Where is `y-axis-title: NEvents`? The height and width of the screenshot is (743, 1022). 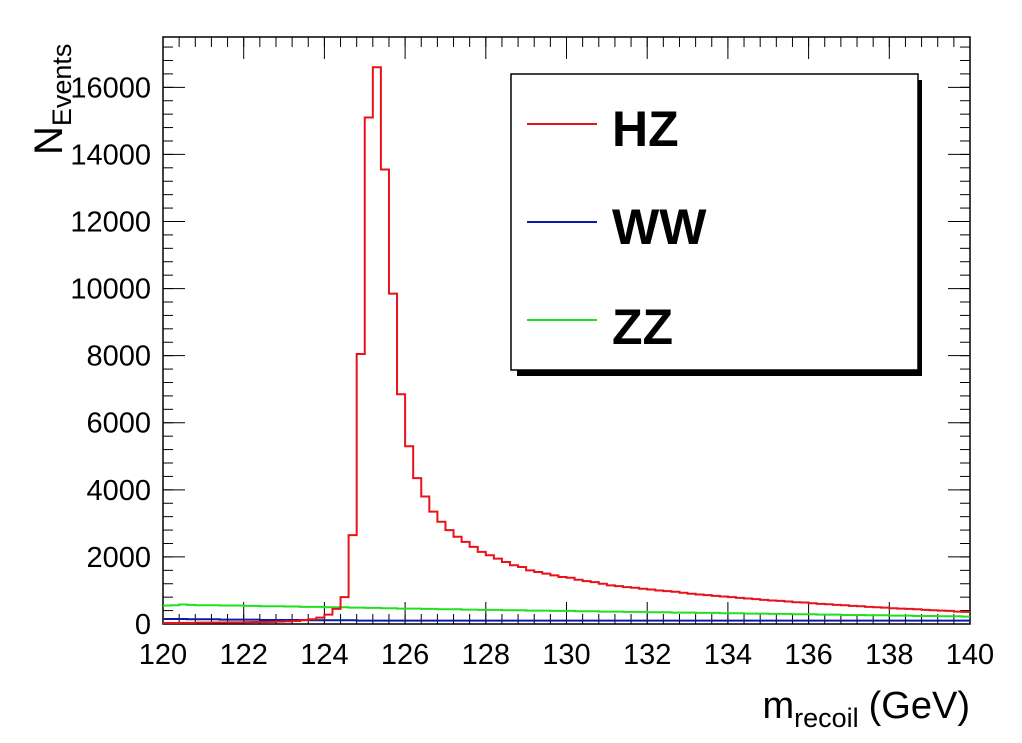
y-axis-title: NEvents is located at coordinates (52, 99).